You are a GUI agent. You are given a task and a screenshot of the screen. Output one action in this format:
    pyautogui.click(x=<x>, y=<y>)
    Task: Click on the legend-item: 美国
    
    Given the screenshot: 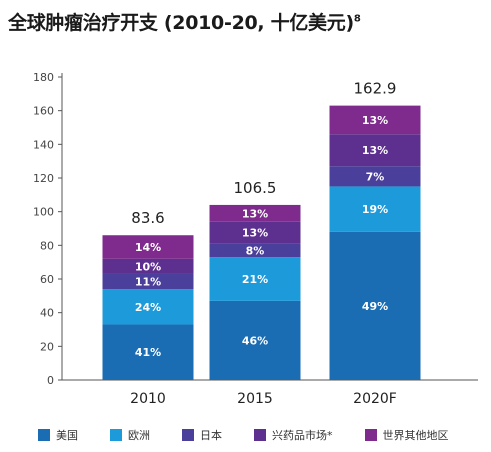 What is the action you would take?
    pyautogui.click(x=58, y=435)
    